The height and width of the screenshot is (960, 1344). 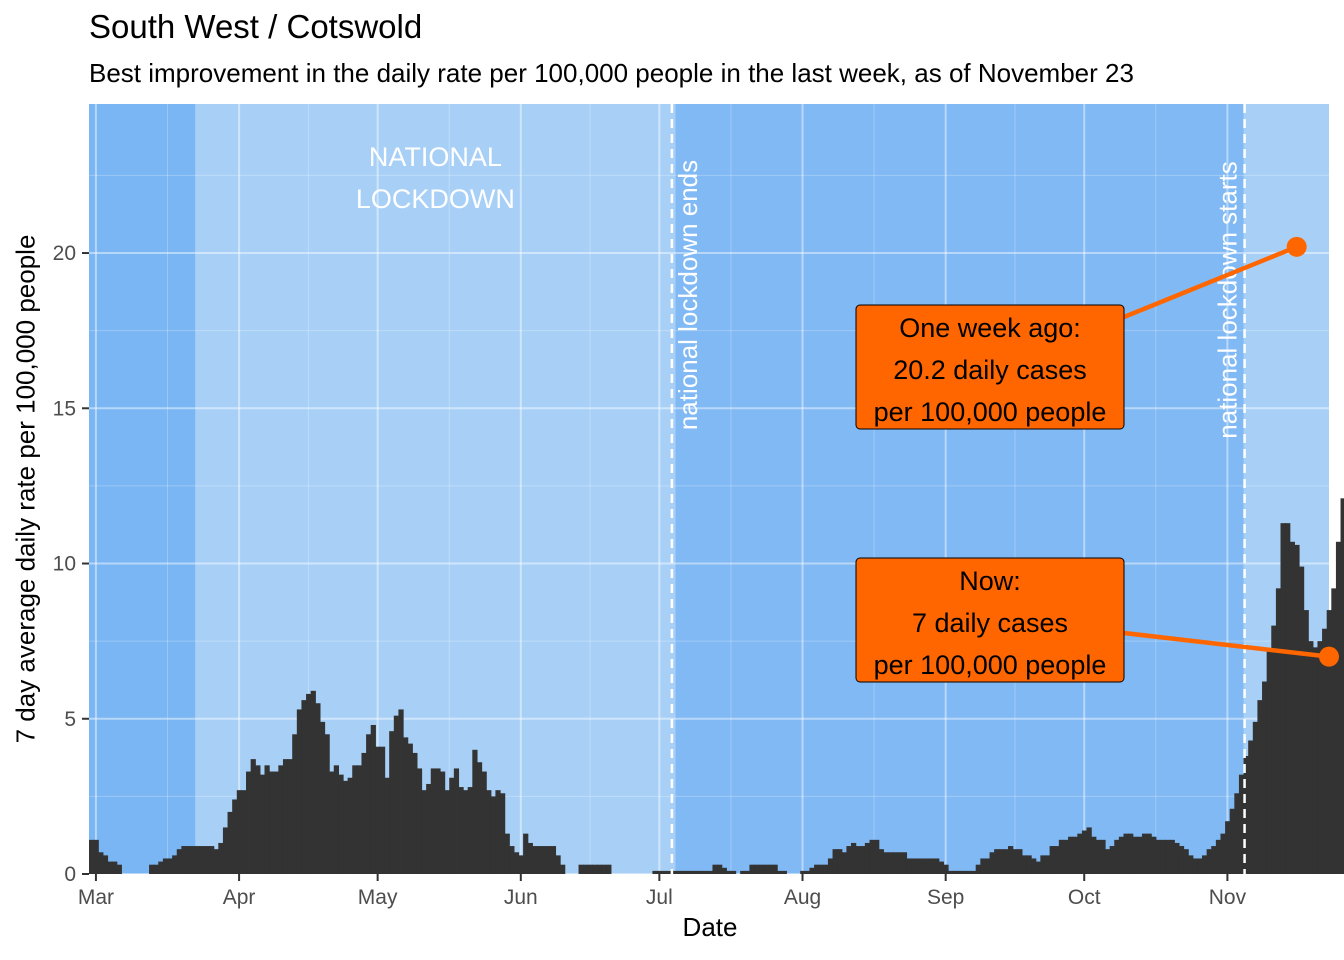 What do you see at coordinates (802, 897) in the screenshot?
I see `x-tick-label: Aug` at bounding box center [802, 897].